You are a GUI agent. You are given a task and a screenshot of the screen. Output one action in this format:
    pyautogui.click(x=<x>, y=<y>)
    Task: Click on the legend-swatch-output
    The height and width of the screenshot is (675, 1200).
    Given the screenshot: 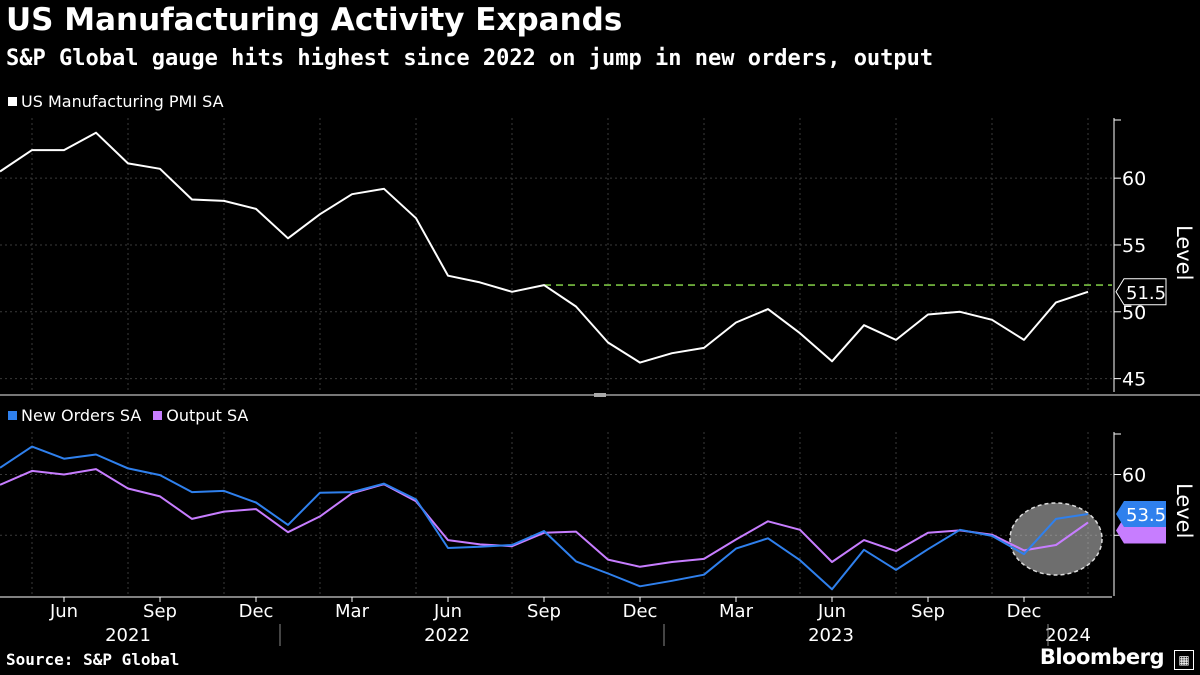 What is the action you would take?
    pyautogui.click(x=158, y=415)
    